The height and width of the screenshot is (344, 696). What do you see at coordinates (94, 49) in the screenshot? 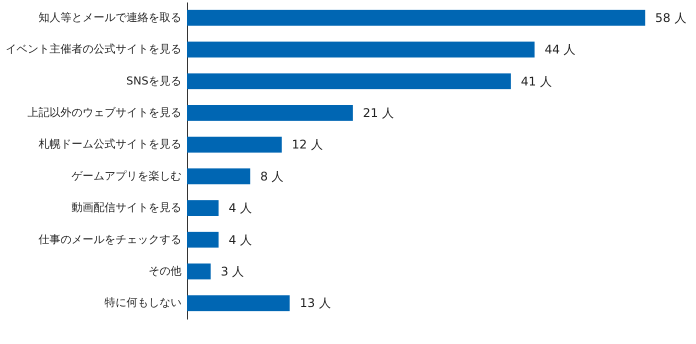
I see `y-tick-label: イベント主催者の公式サイトを見る` at bounding box center [94, 49].